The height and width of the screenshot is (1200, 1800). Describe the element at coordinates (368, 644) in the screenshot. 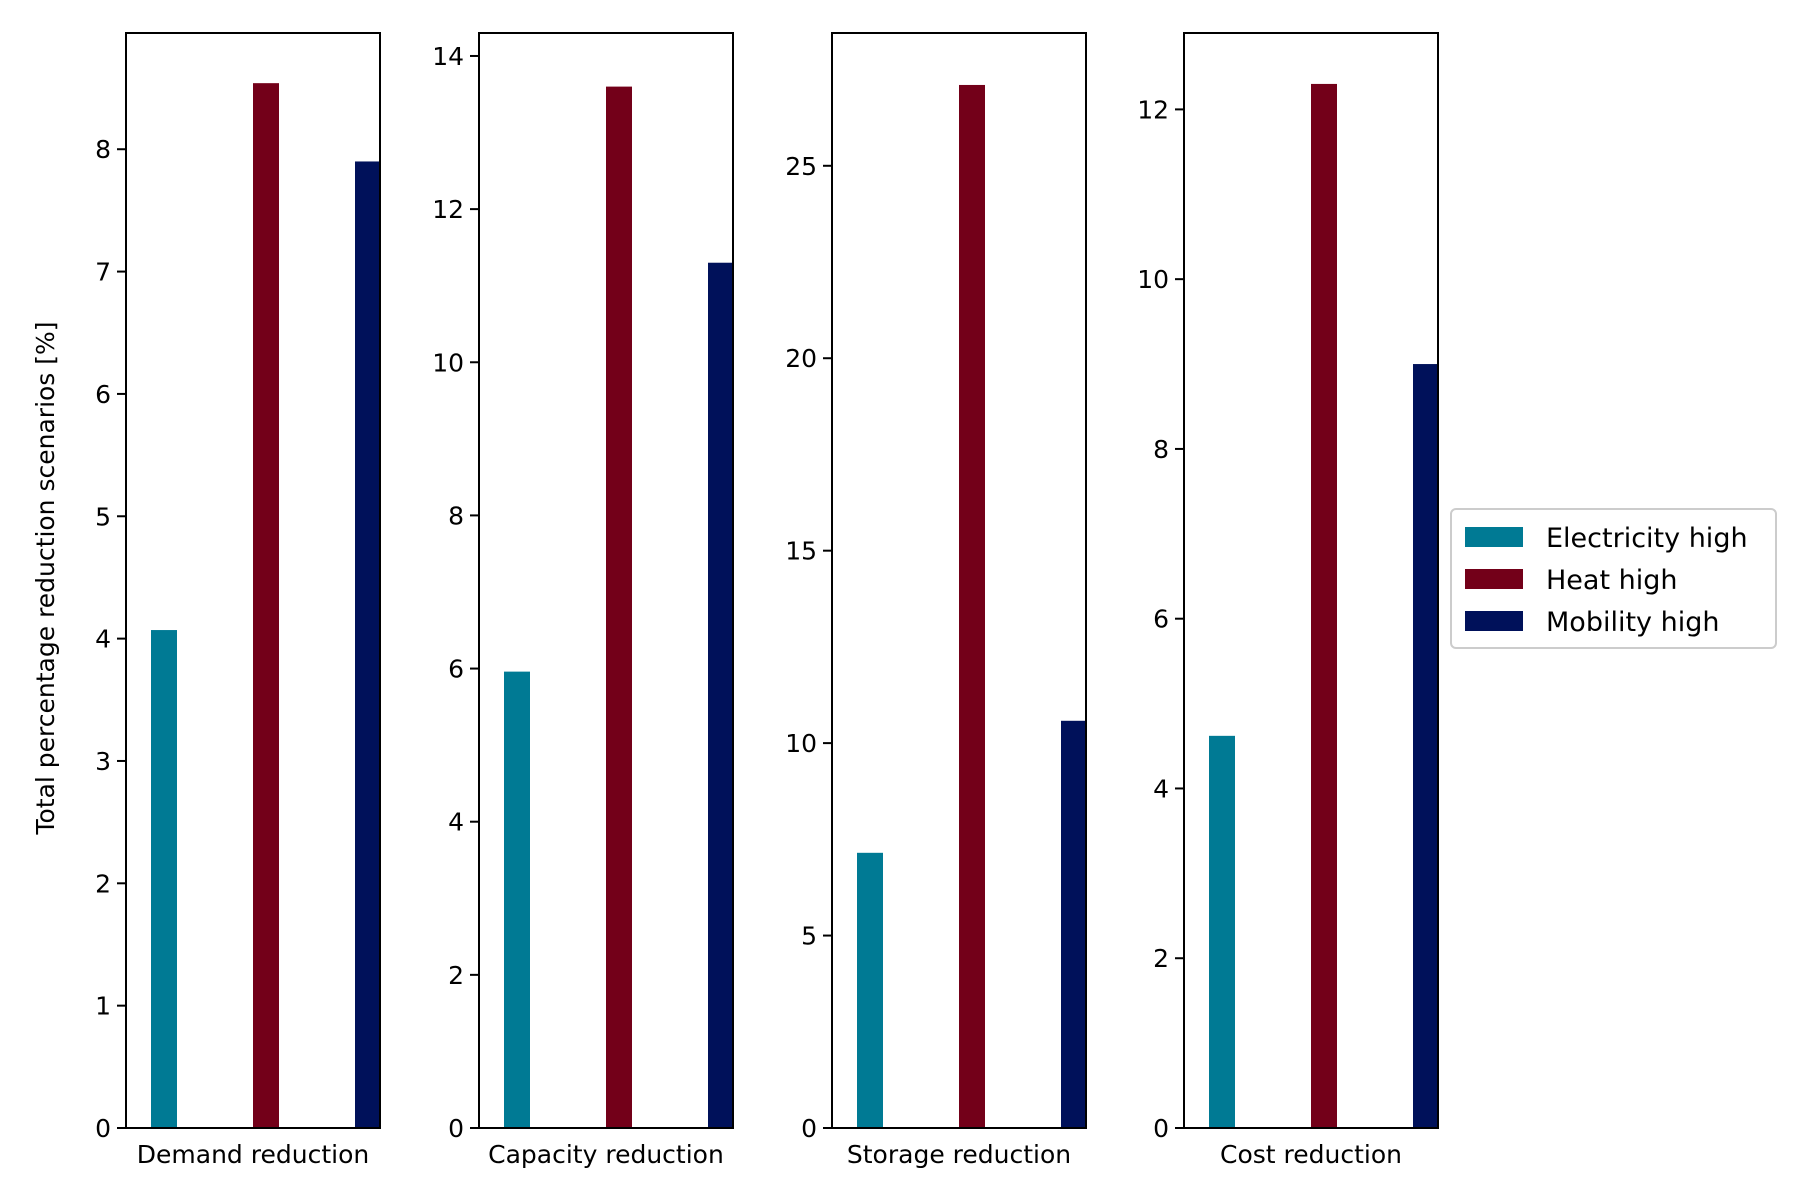

I see `bar-demand-reduction-mobility-high` at that location.